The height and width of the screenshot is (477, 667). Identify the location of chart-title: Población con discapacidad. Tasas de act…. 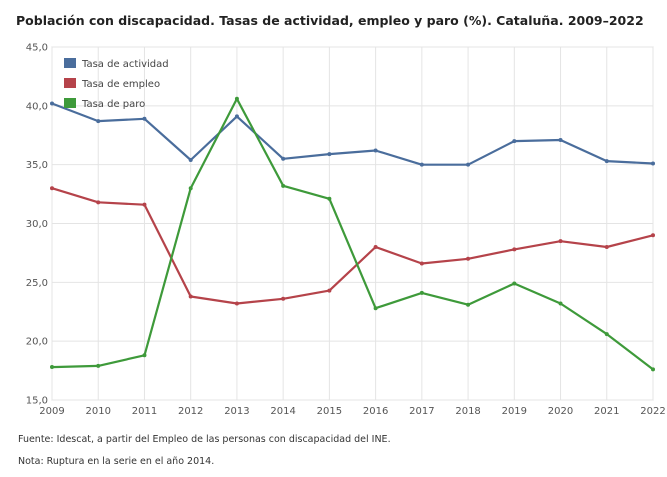
(330, 20).